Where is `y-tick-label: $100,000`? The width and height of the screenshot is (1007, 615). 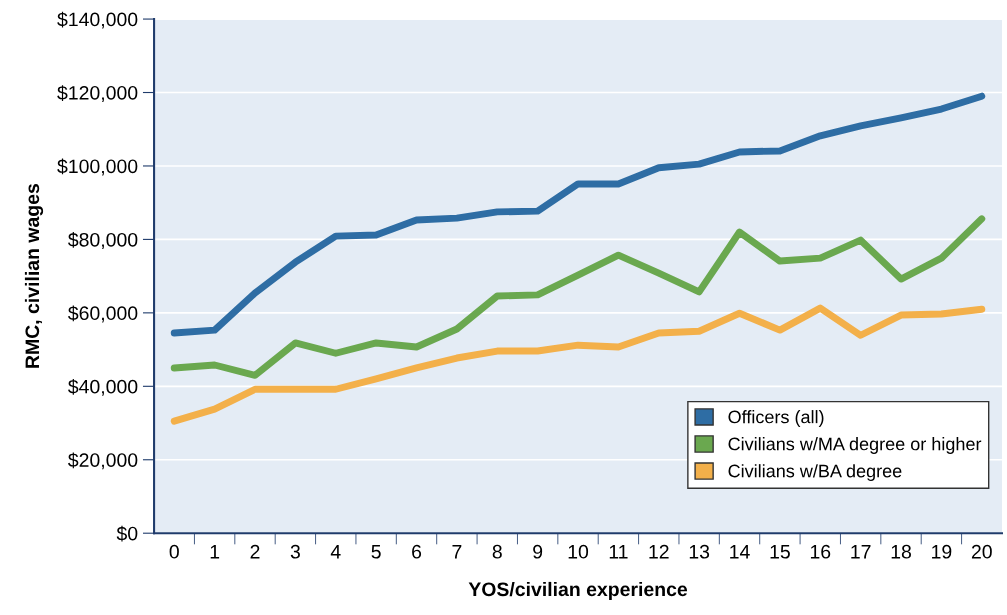
y-tick-label: $100,000 is located at coordinates (97, 167).